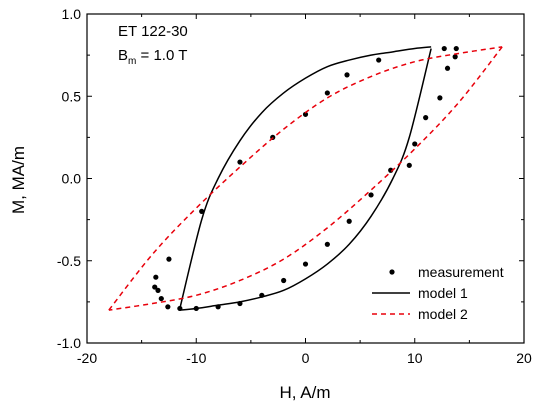 The height and width of the screenshot is (410, 550). What do you see at coordinates (524, 358) in the screenshot?
I see `x-tick-label: 20` at bounding box center [524, 358].